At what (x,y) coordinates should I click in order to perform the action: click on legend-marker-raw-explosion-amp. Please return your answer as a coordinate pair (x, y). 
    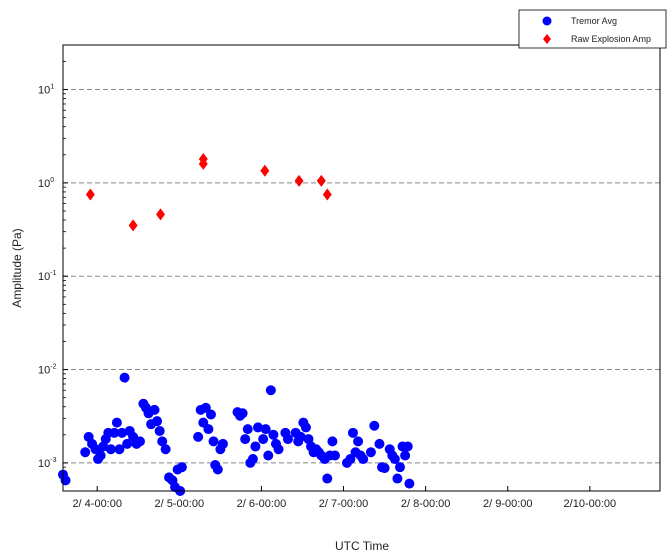
    Looking at the image, I should click on (547, 39).